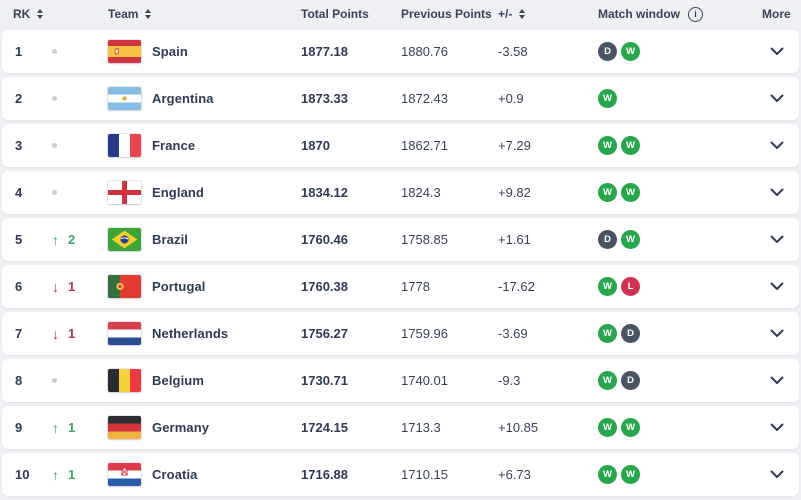 This screenshot has width=801, height=500. Describe the element at coordinates (55, 333) in the screenshot. I see `rank-down-icon: ↓` at that location.